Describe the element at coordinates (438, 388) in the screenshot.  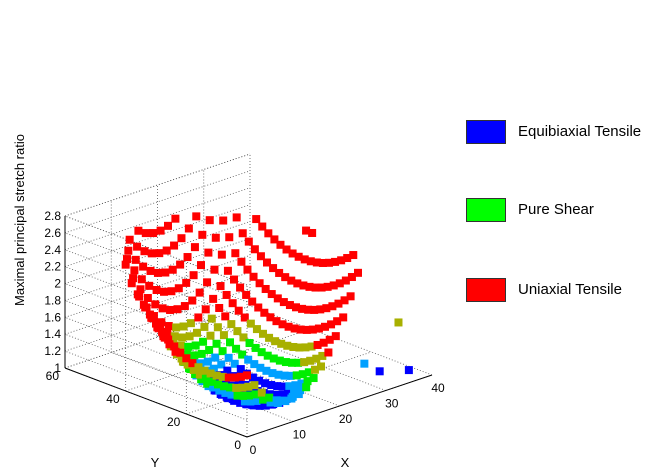
I see `x-tick-label: 40` at that location.